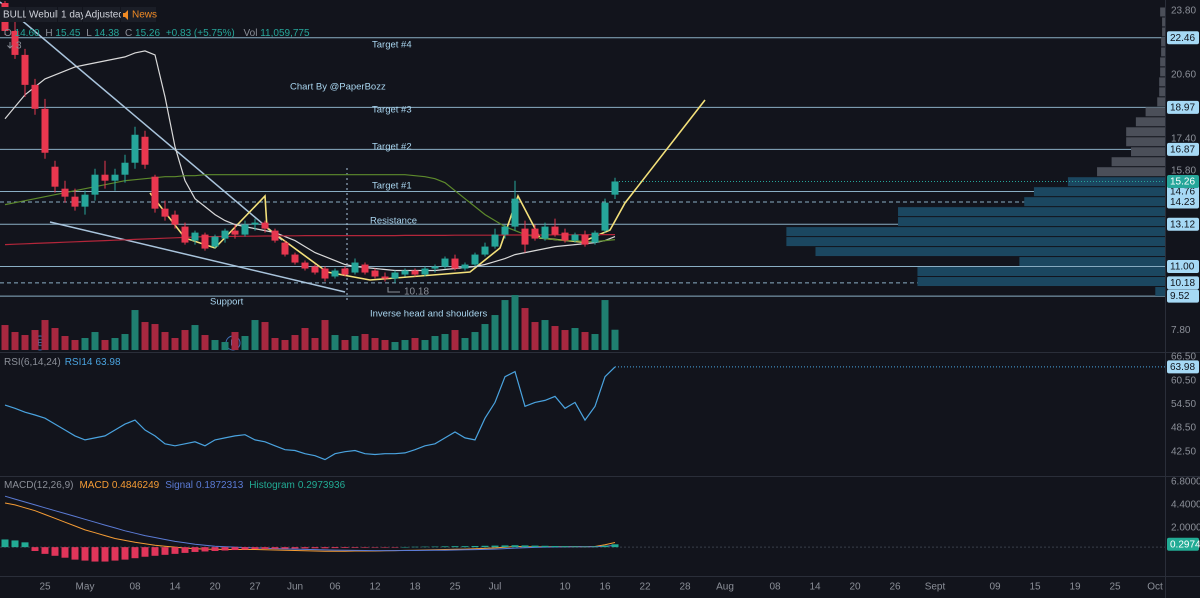 This screenshot has height=598, width=1200. What do you see at coordinates (1182, 367) in the screenshot?
I see `last-value: 63.98` at bounding box center [1182, 367].